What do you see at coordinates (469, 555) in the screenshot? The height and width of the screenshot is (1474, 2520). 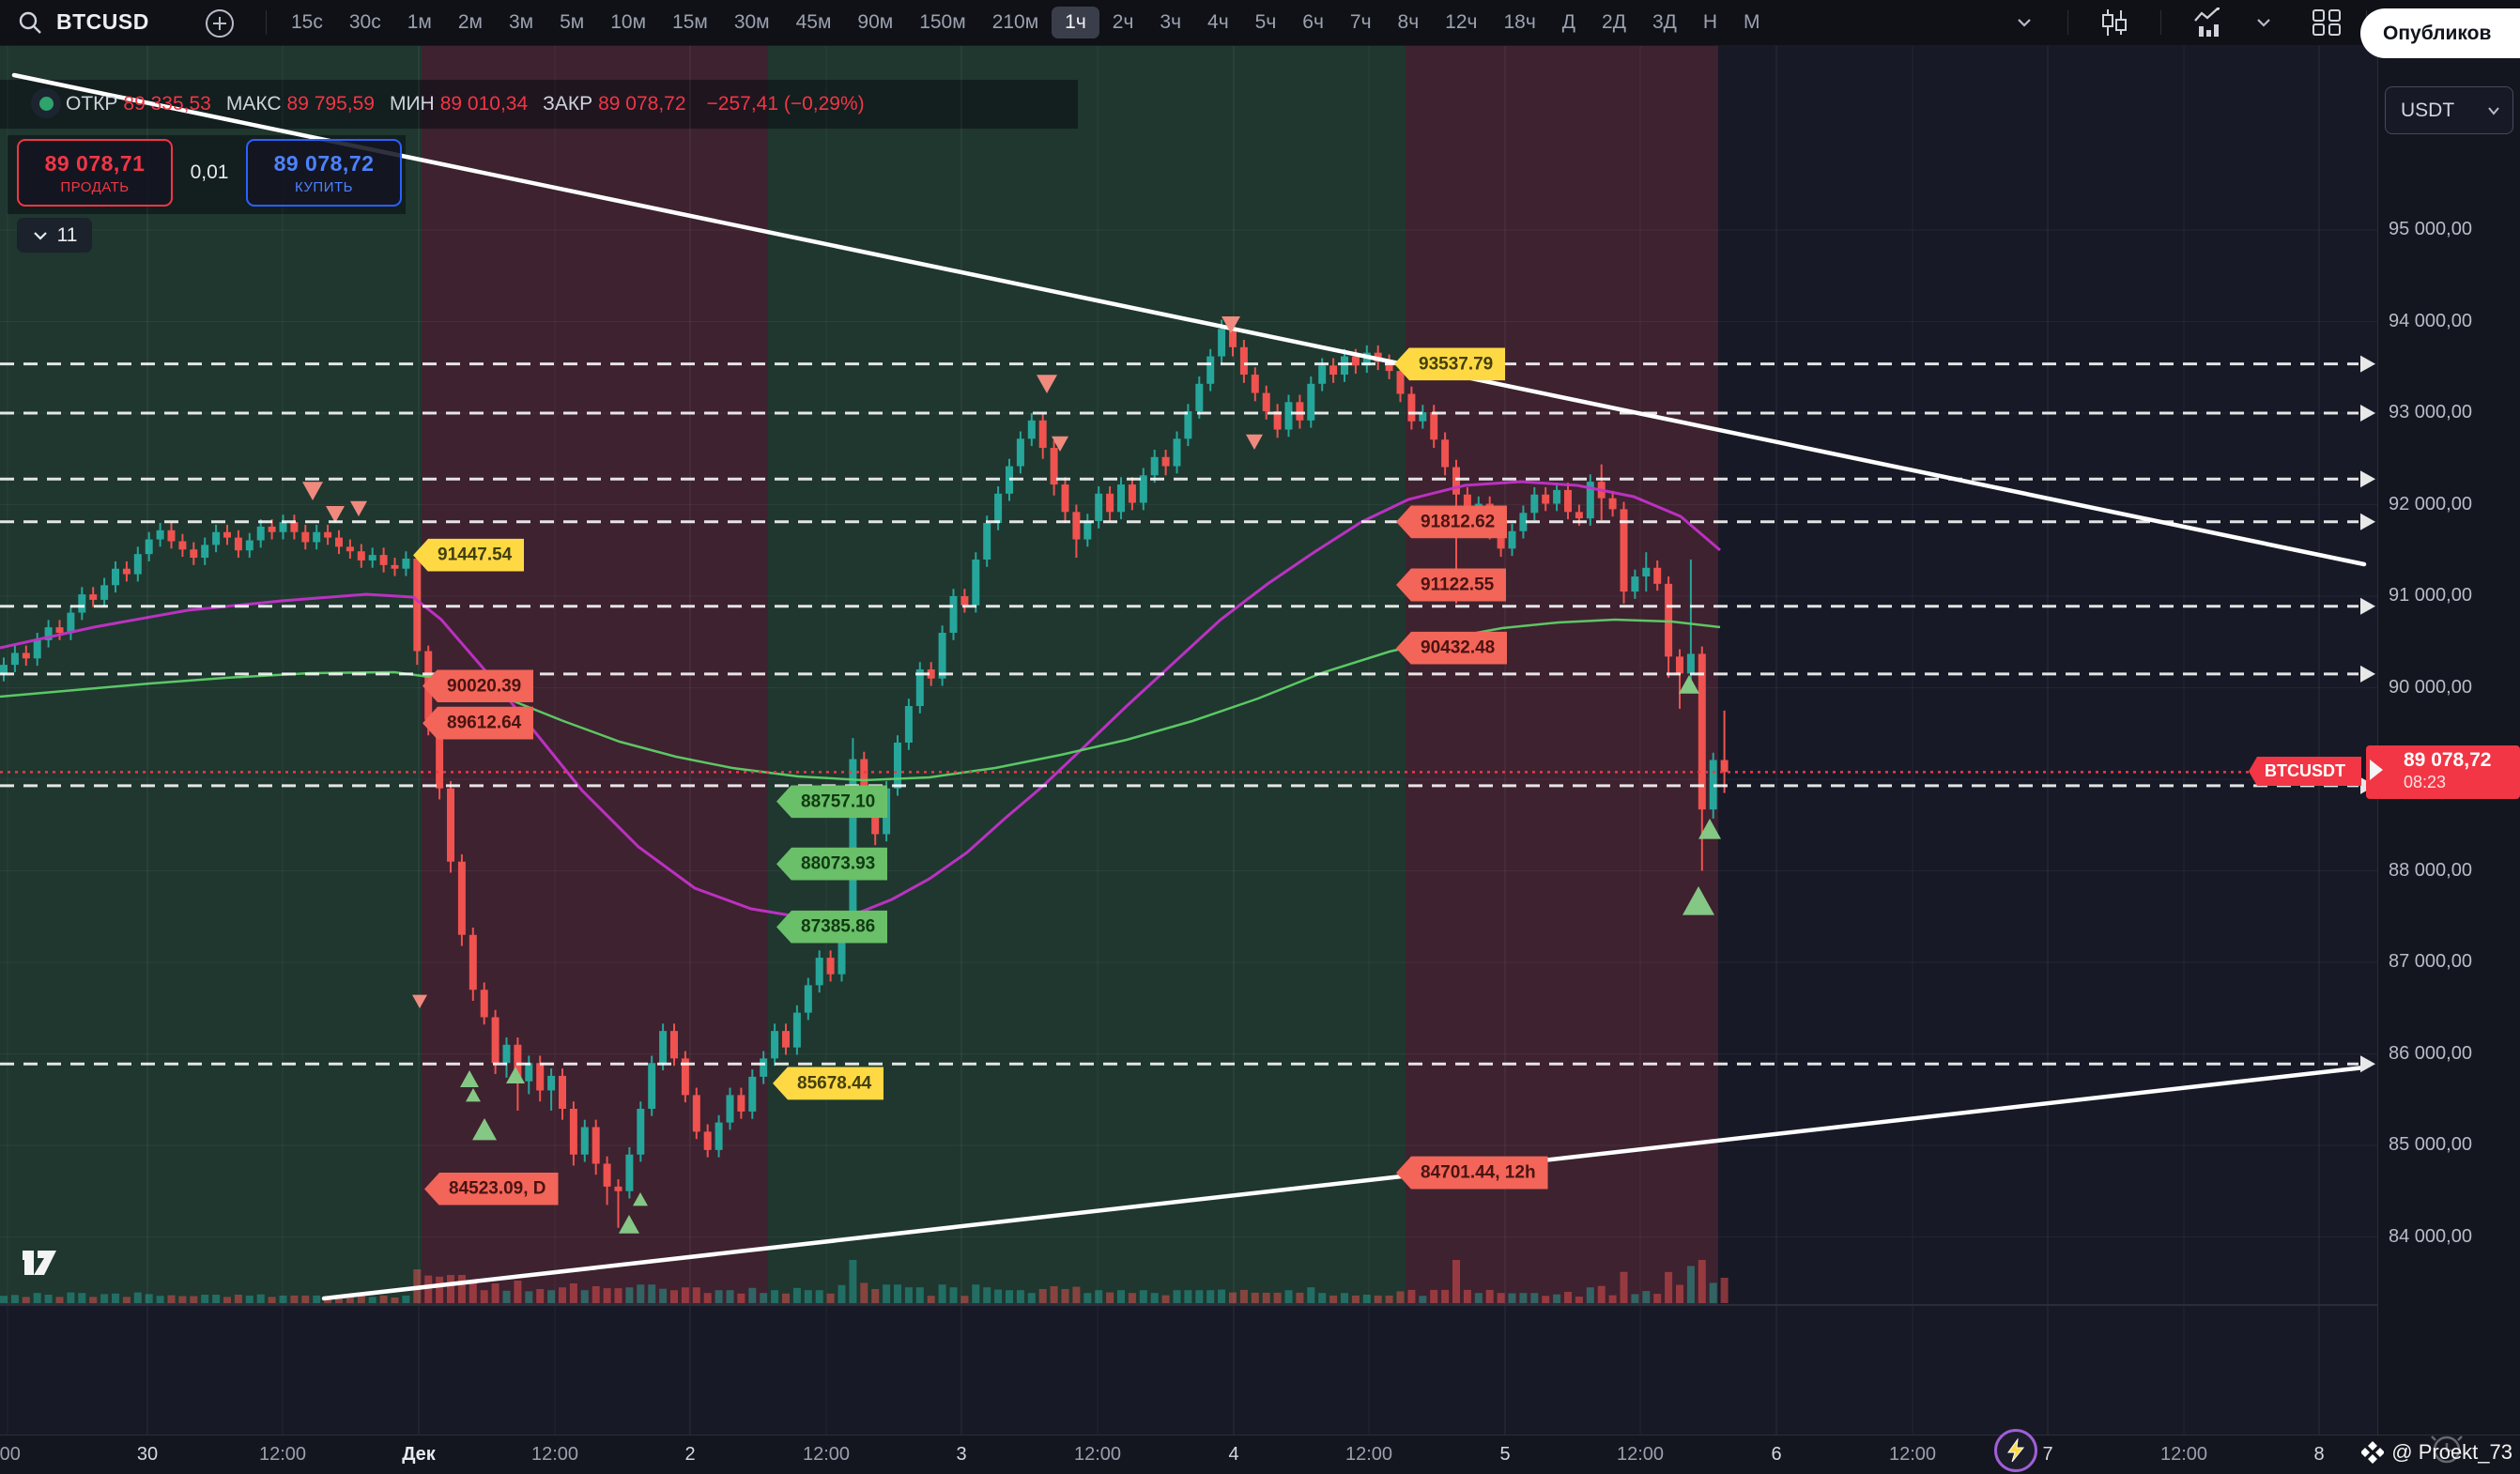 I see `price-tag: 91447.54` at bounding box center [469, 555].